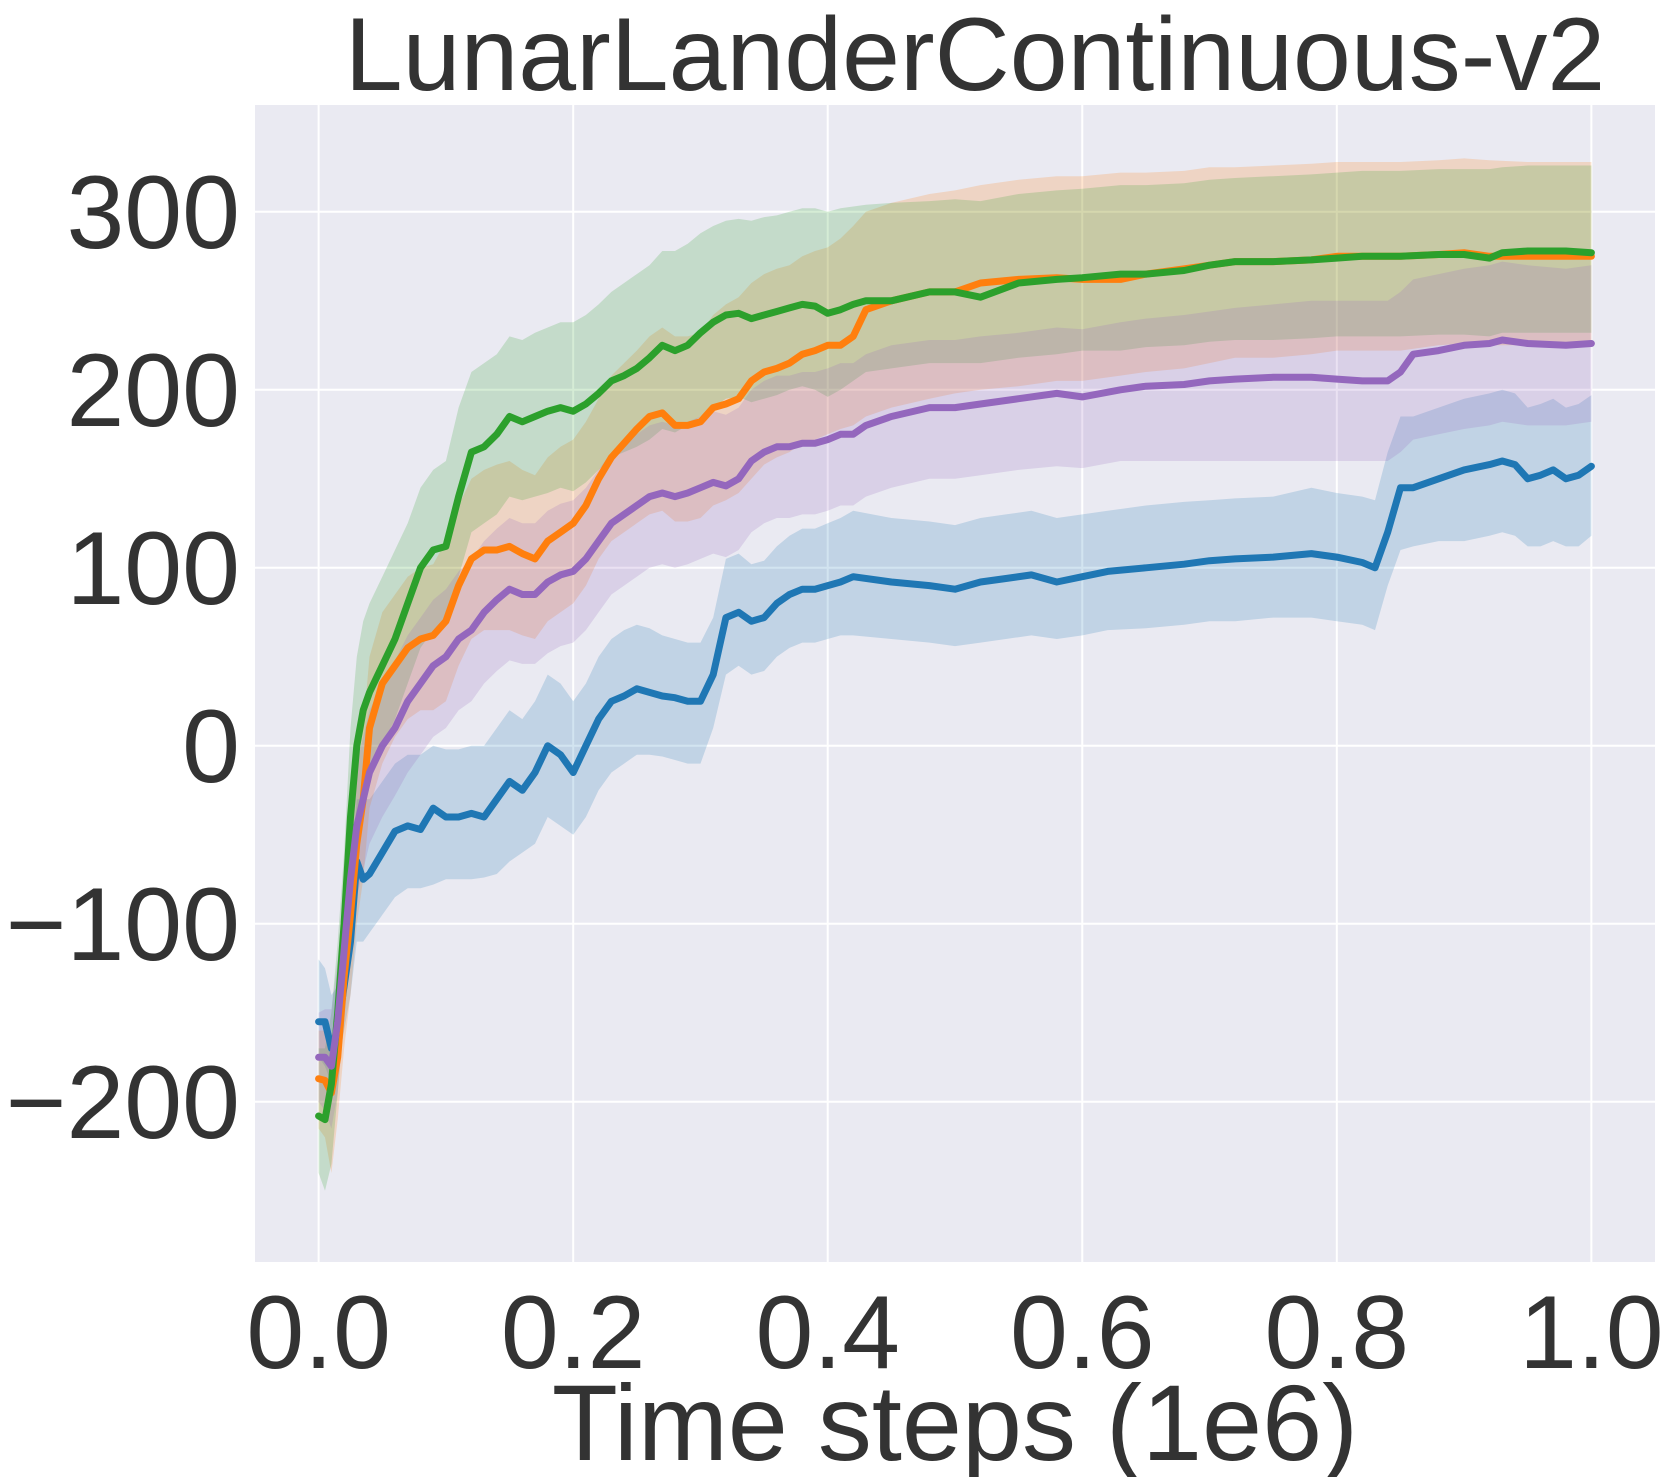 The width and height of the screenshot is (1668, 1477). Describe the element at coordinates (1591, 1333) in the screenshot. I see `x-tick-label: 1.0` at that location.